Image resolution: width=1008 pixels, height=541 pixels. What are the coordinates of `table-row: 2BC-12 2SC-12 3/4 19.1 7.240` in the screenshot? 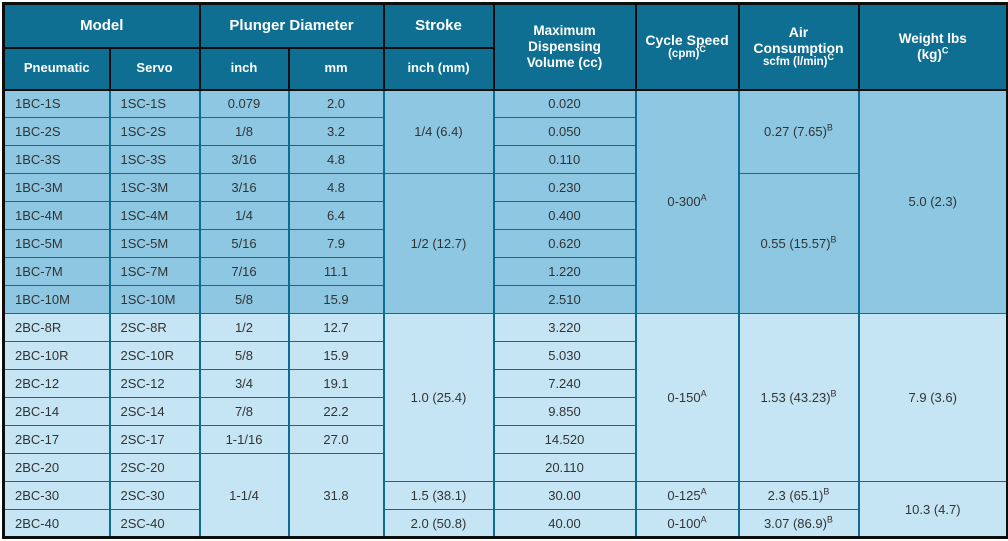 It's located at (505, 383).